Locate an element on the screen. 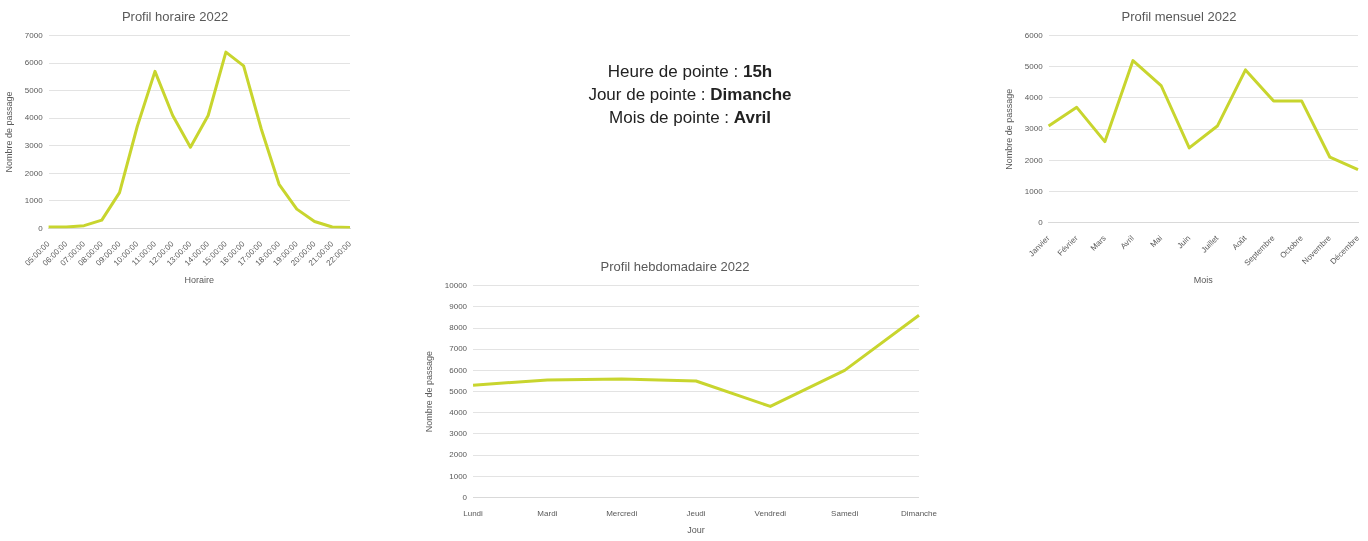 The width and height of the screenshot is (1368, 541). x-tick-label: Samedi is located at coordinates (845, 513).